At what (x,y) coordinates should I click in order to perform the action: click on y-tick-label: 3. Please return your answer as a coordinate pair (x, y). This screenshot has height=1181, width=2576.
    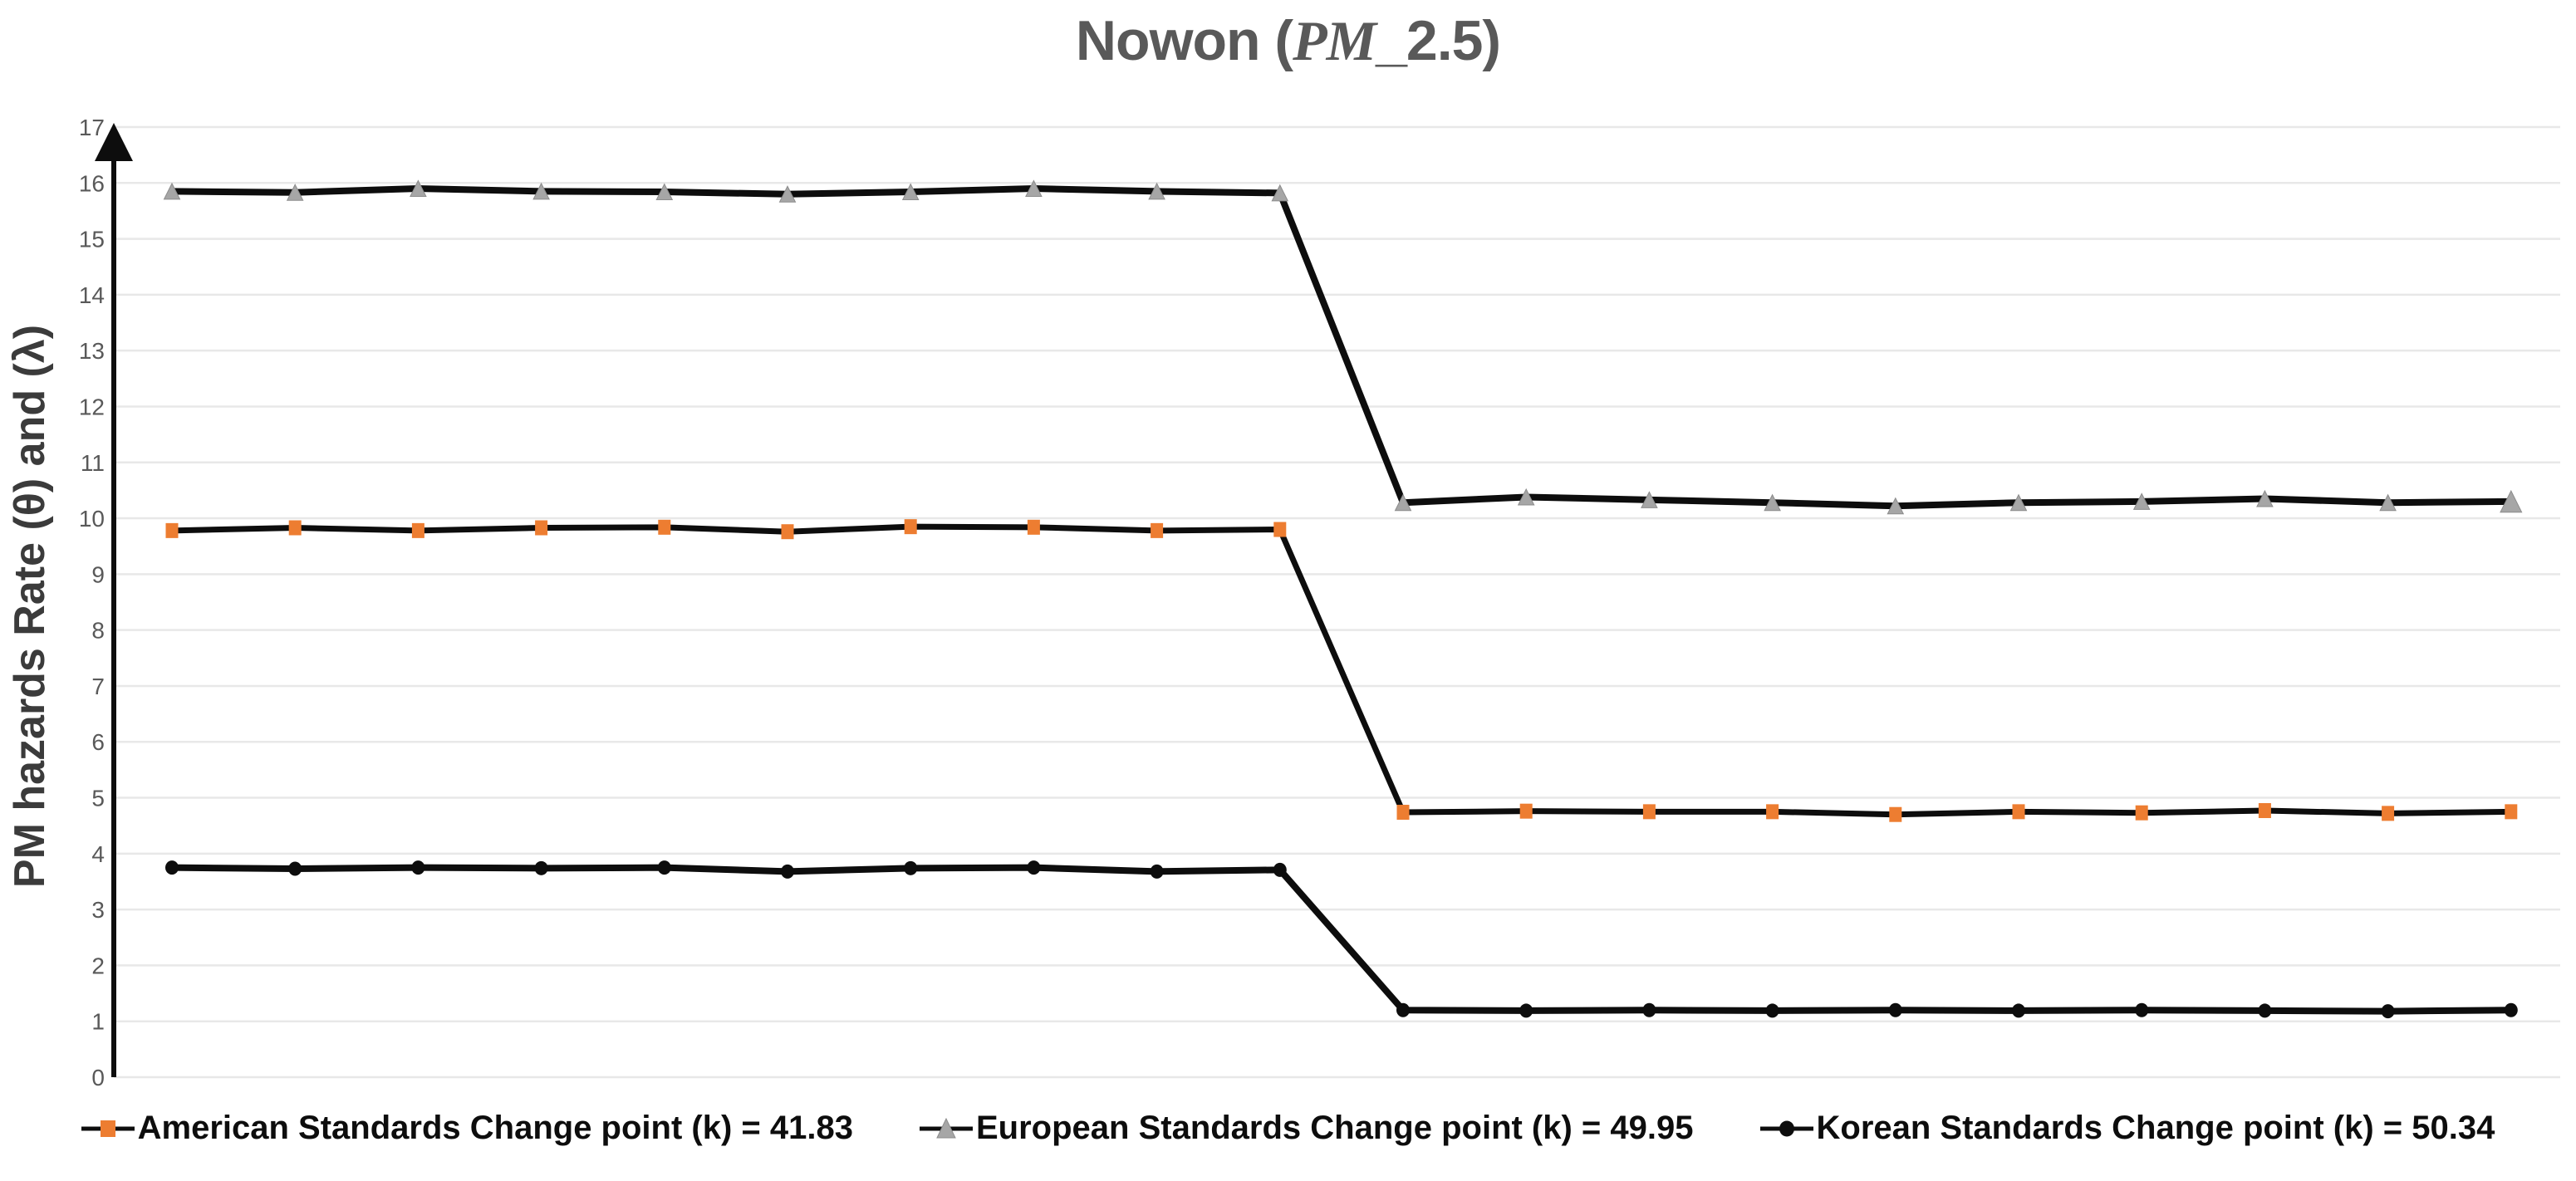
    Looking at the image, I should click on (98, 910).